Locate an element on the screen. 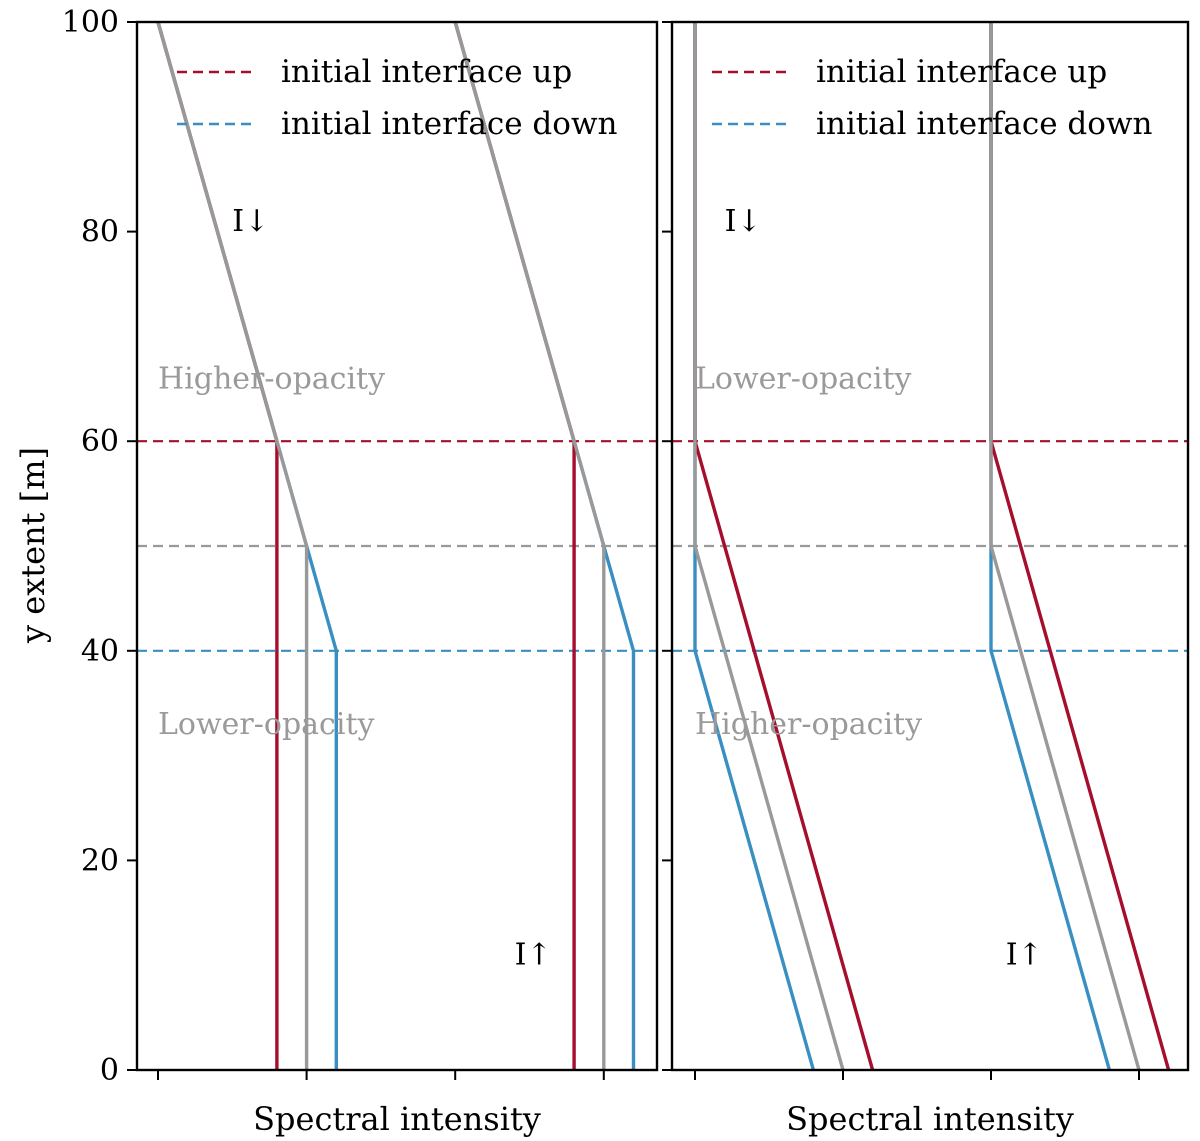 The image size is (1200, 1141). y-tick-label: 60 is located at coordinates (100, 441).